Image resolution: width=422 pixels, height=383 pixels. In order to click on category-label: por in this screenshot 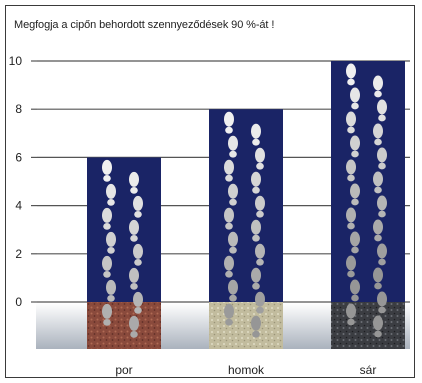, I will do `click(123, 370)`.